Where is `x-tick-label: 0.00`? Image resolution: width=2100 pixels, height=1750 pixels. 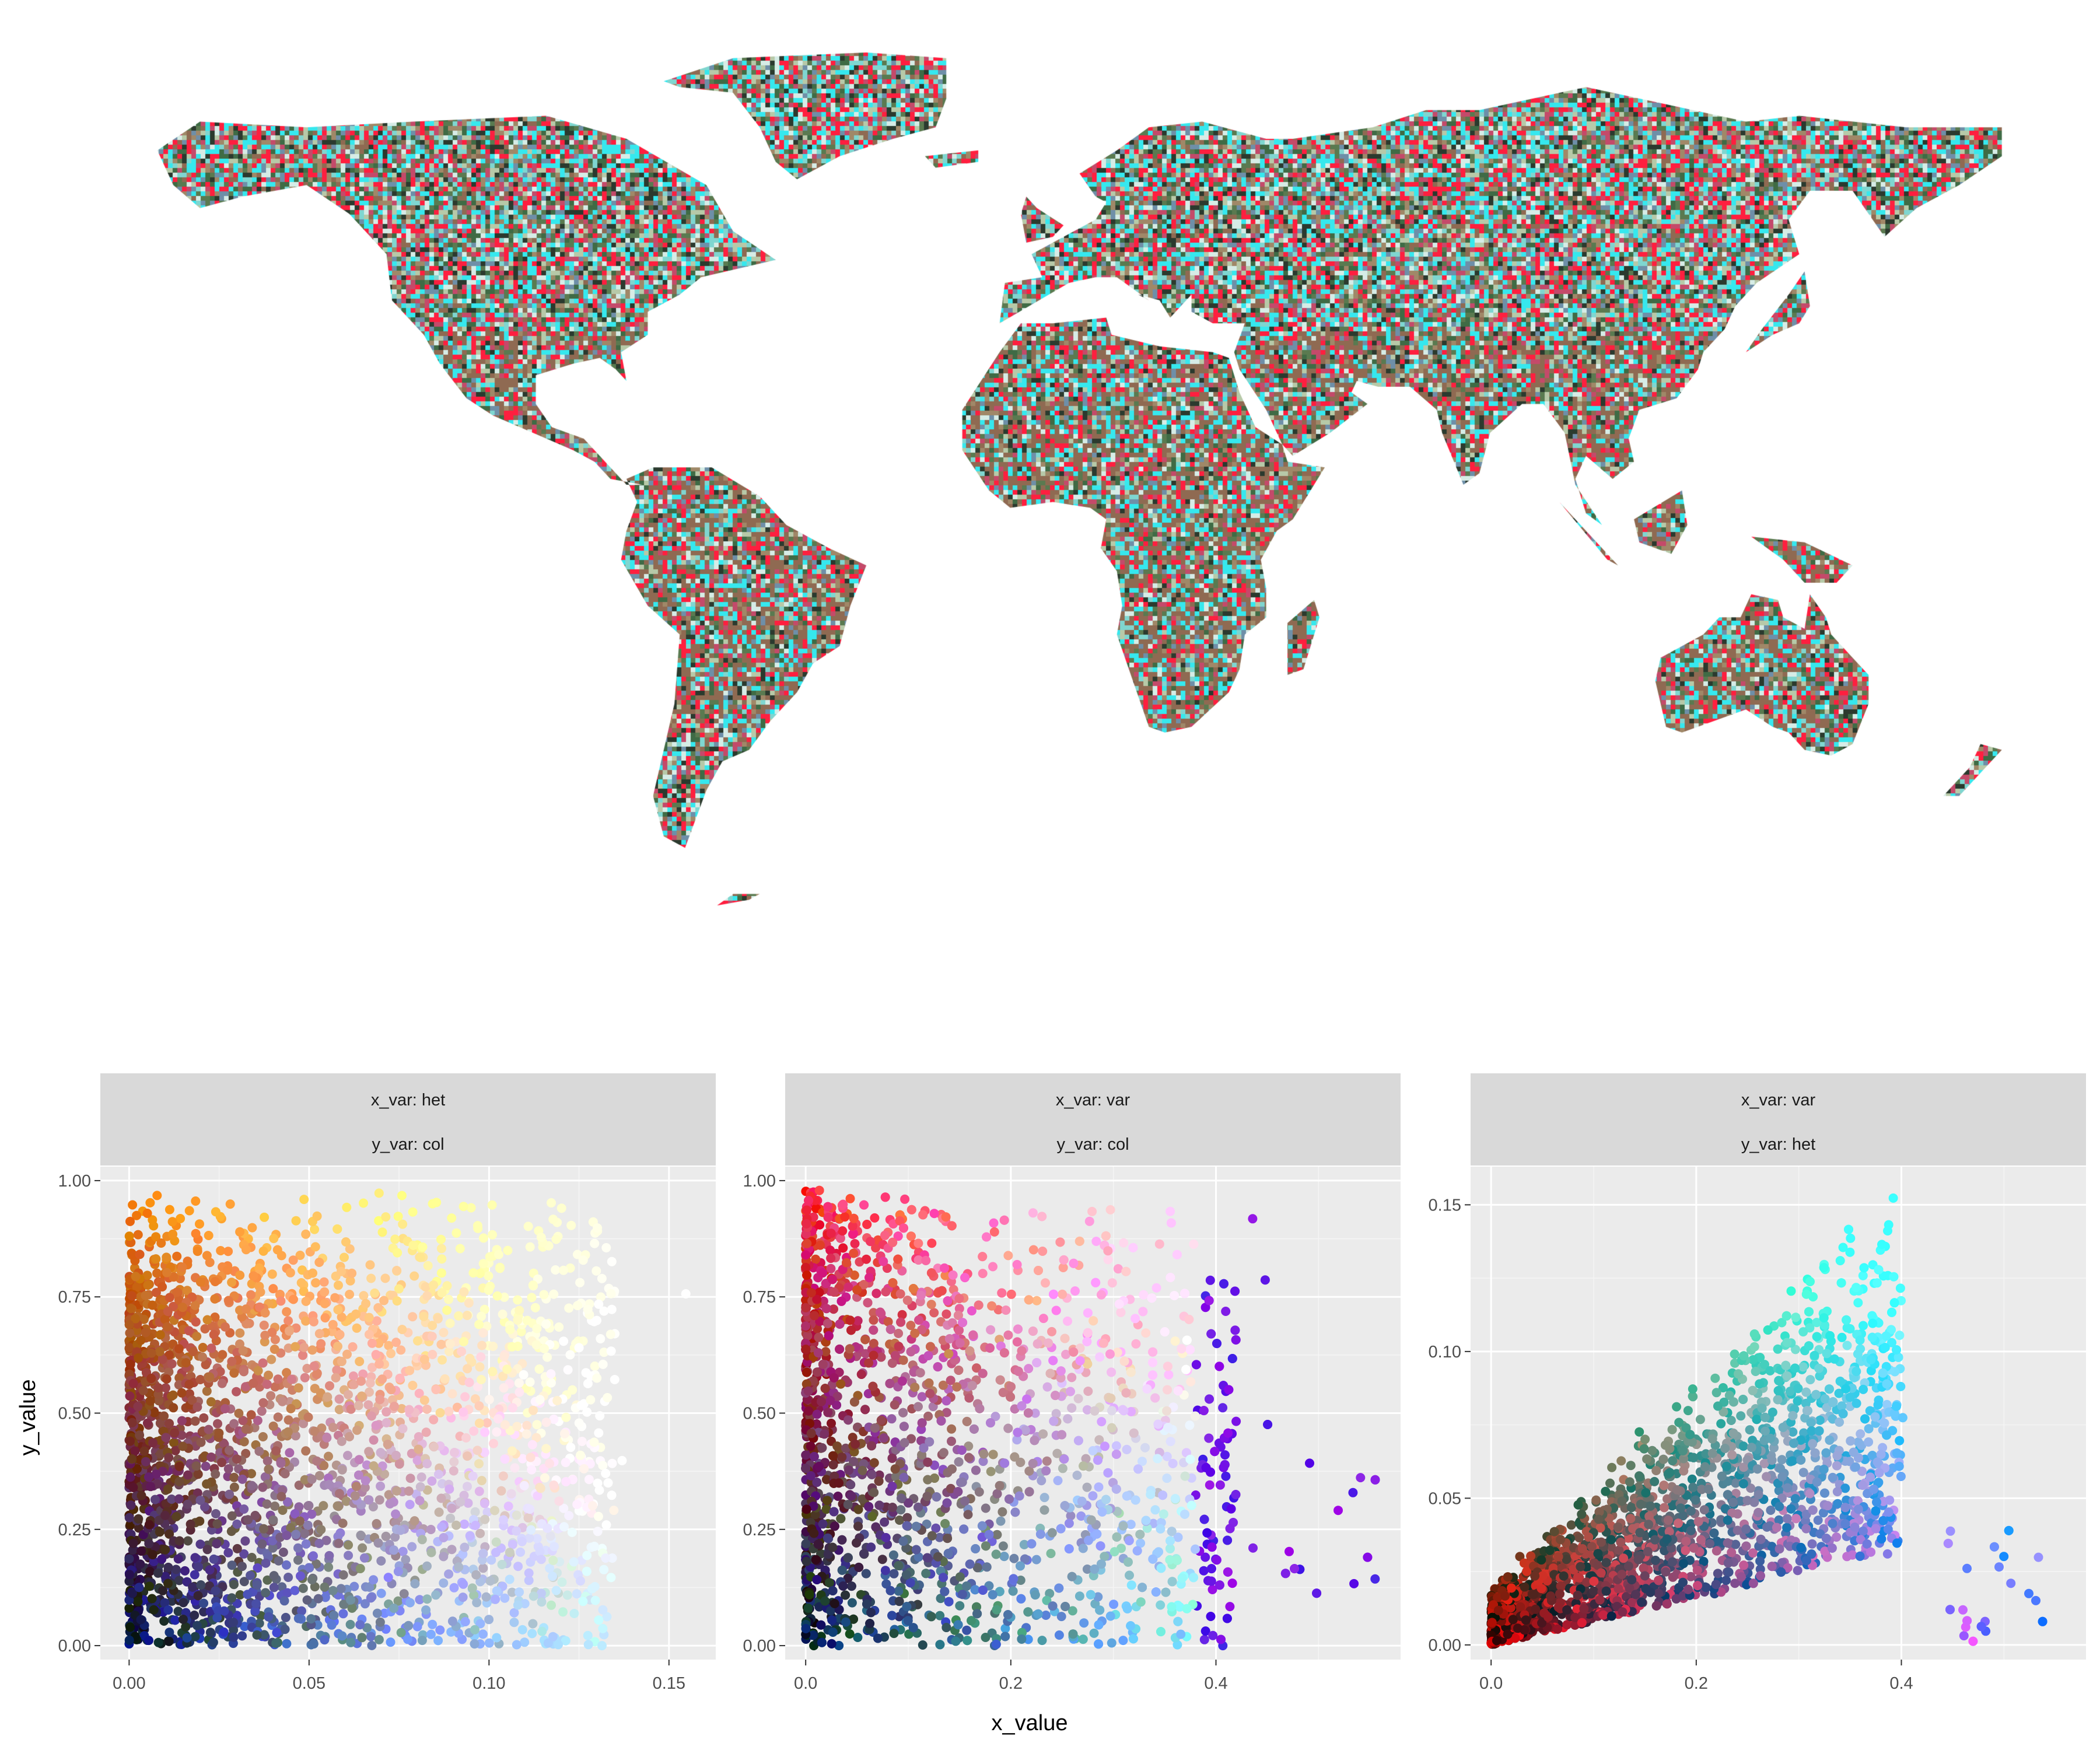 x-tick-label: 0.00 is located at coordinates (129, 1683).